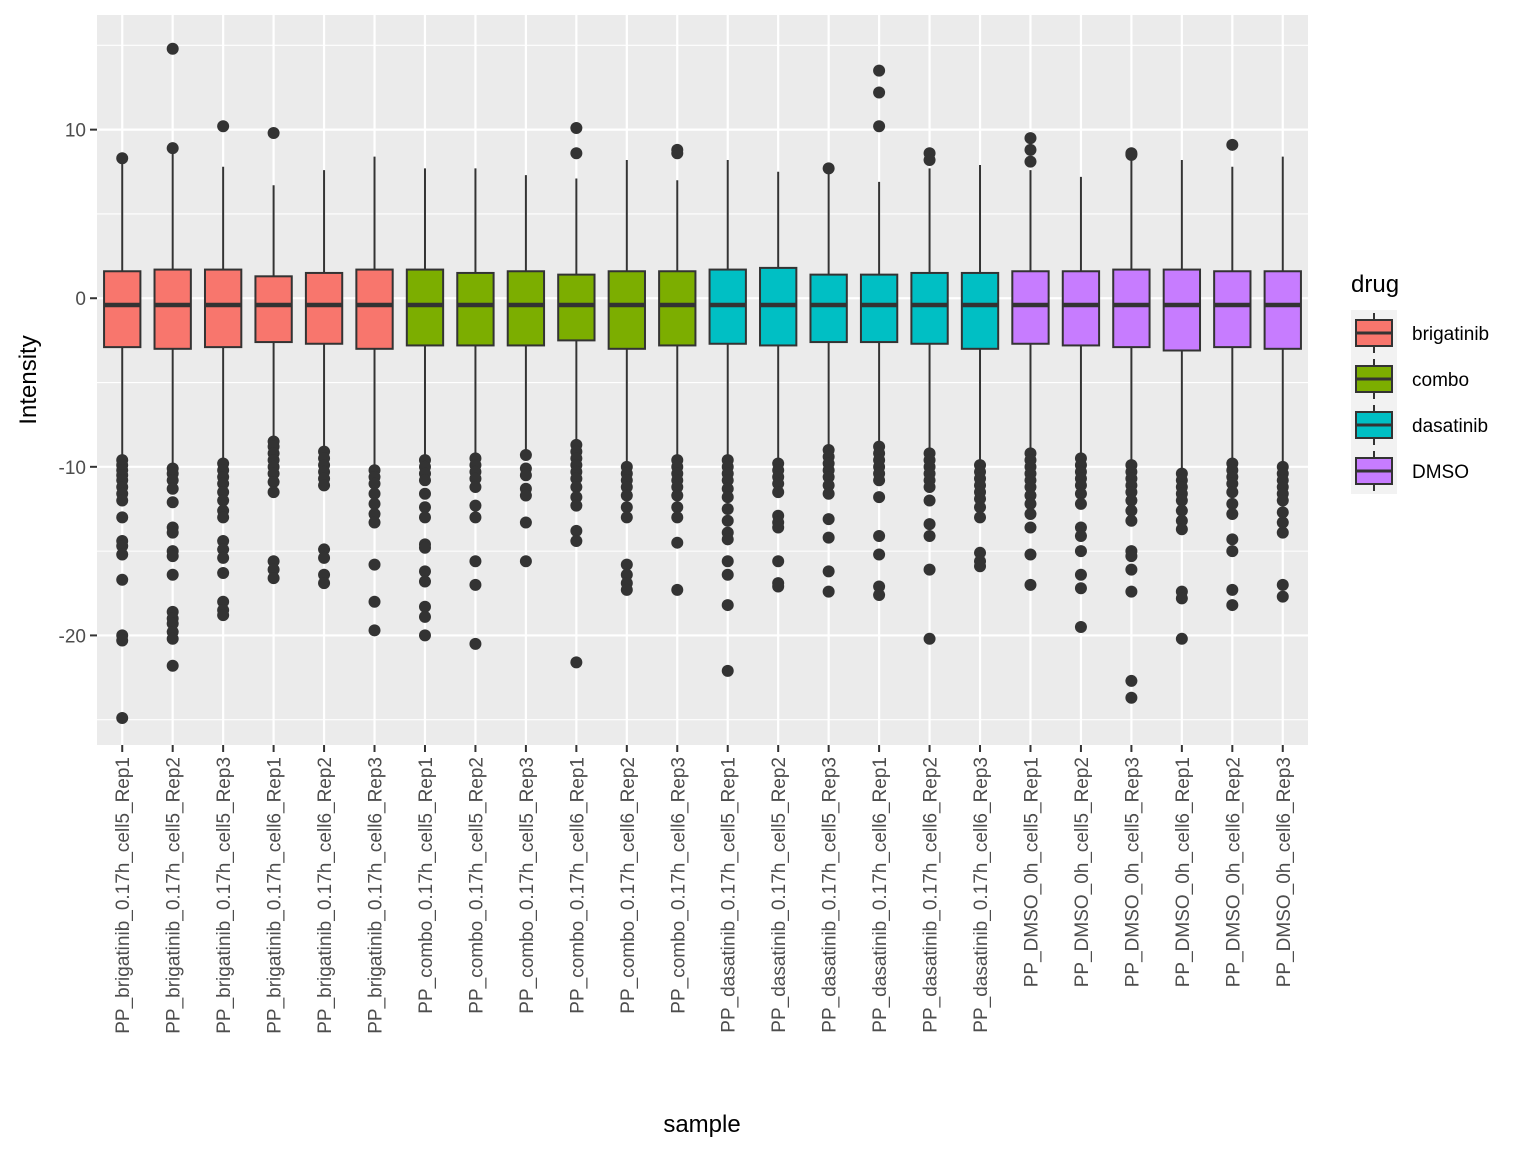 The image size is (1536, 1152). I want to click on x-tick-label: PP_DMSO_0h_cell5_Rep2, so click(1082, 872).